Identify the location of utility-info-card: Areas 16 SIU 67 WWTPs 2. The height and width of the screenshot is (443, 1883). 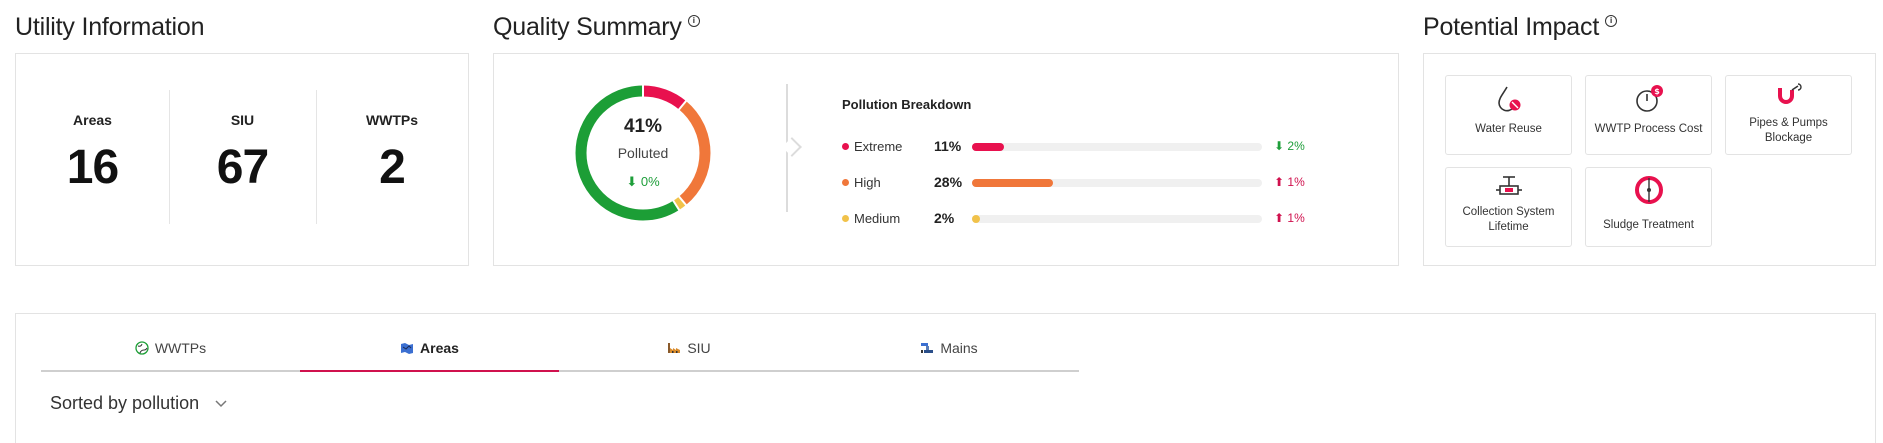
(242, 159).